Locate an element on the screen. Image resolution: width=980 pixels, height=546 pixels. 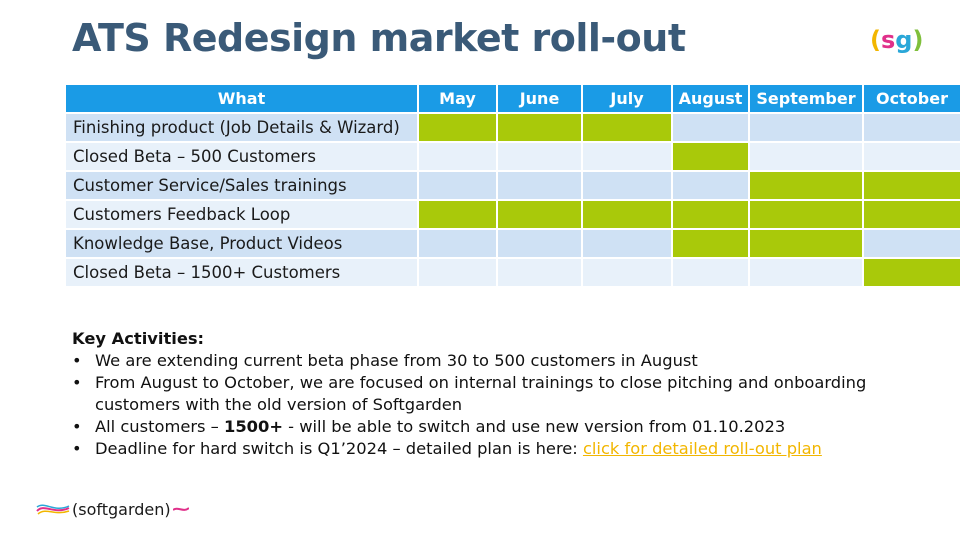
header-may: May is located at coordinates (457, 98).